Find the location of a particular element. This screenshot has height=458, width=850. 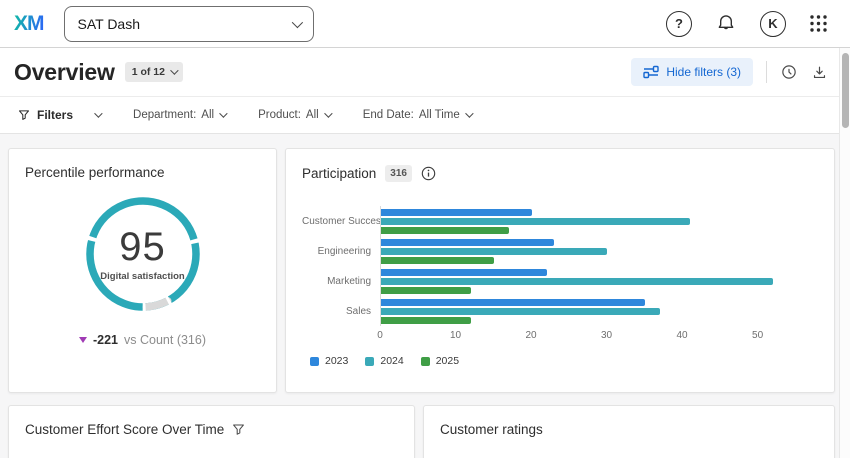

response-count-badge: 316 is located at coordinates (398, 173).